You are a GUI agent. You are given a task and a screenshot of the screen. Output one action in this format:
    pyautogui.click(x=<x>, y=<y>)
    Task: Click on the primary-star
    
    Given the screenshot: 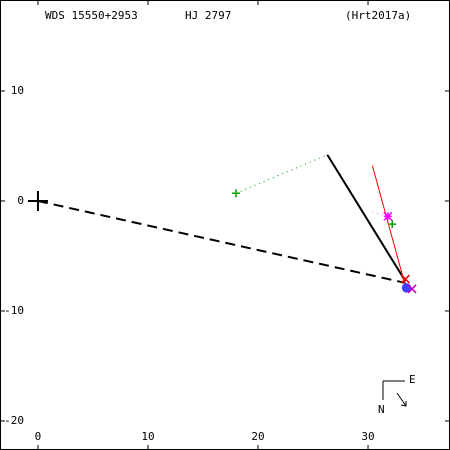 What is the action you would take?
    pyautogui.click(x=37, y=200)
    